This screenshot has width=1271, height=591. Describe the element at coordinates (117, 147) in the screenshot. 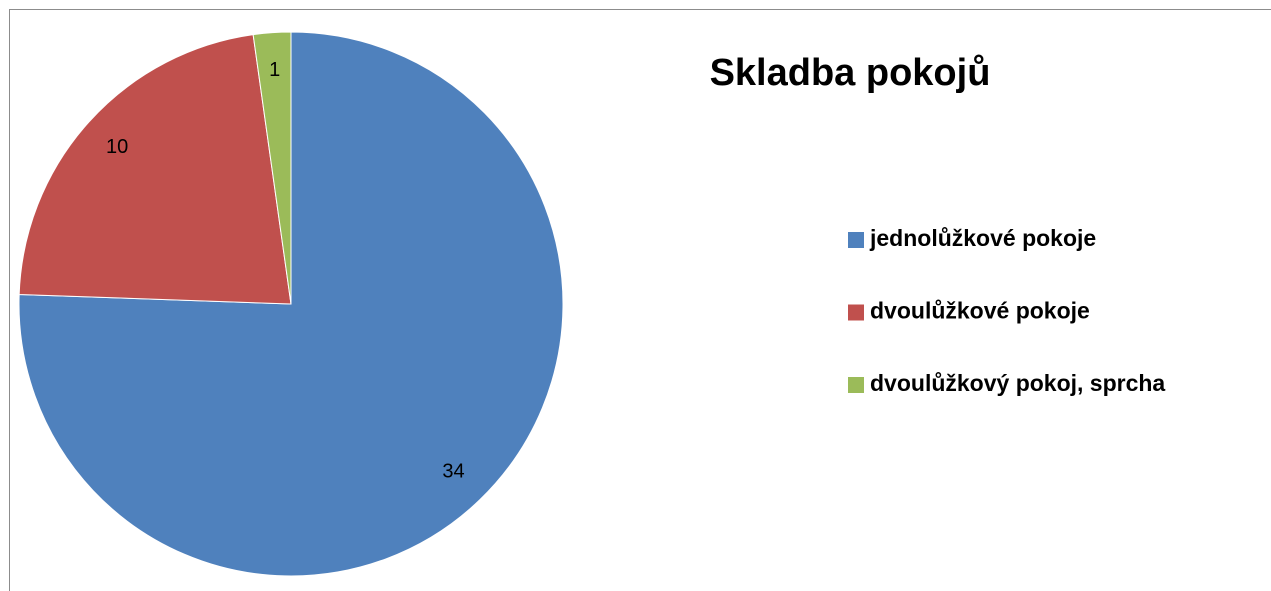

I see `data-label: 10` at that location.